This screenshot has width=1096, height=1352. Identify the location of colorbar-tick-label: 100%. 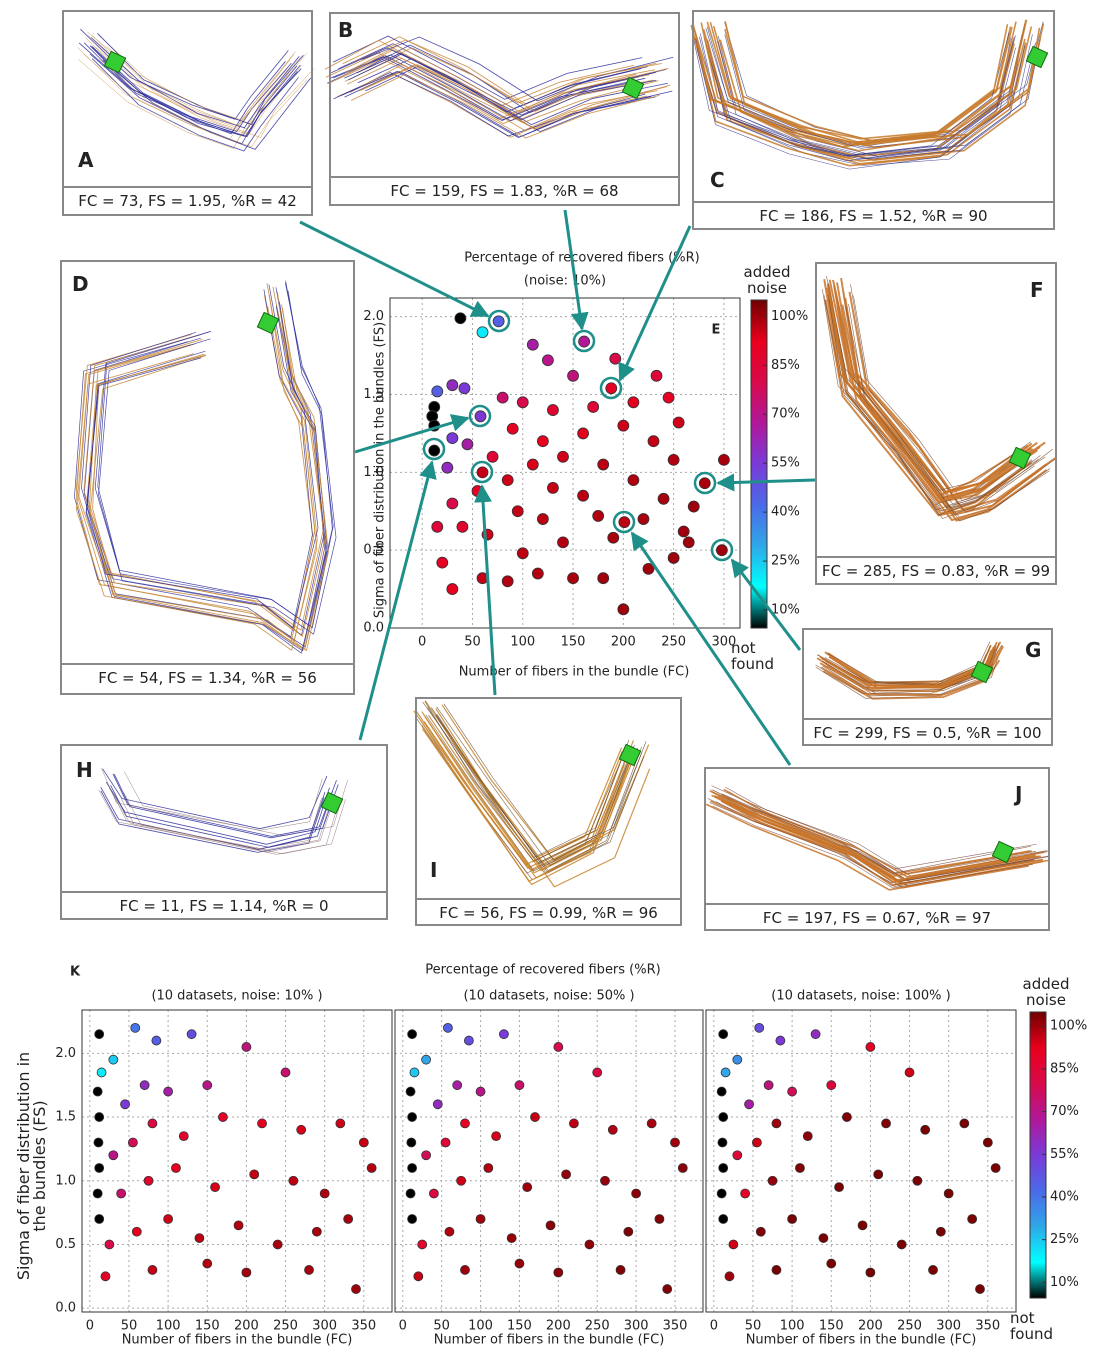
(1068, 1026).